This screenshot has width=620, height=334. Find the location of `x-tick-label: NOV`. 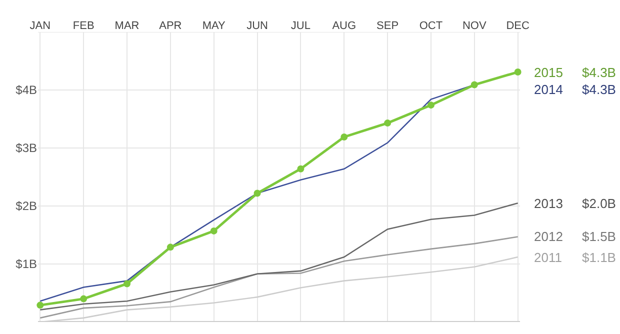

x-tick-label: NOV is located at coordinates (474, 26).